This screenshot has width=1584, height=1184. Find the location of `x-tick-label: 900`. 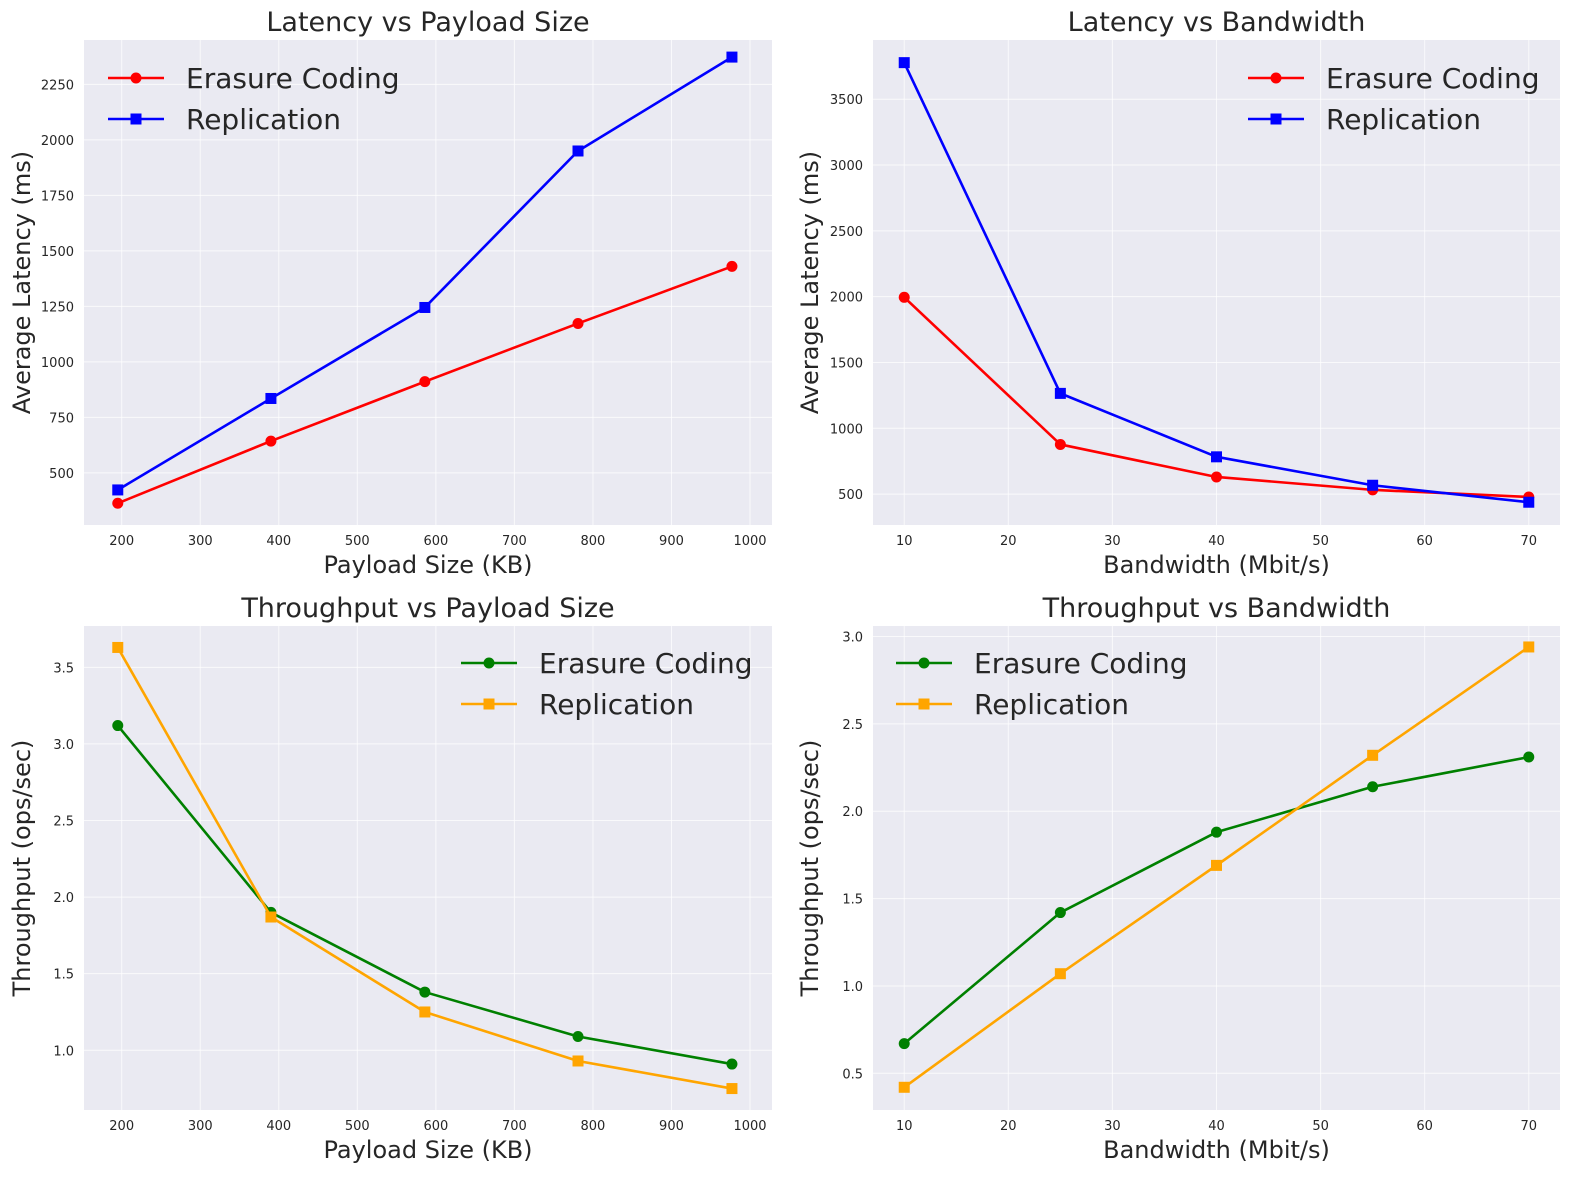

x-tick-label: 900 is located at coordinates (671, 1126).